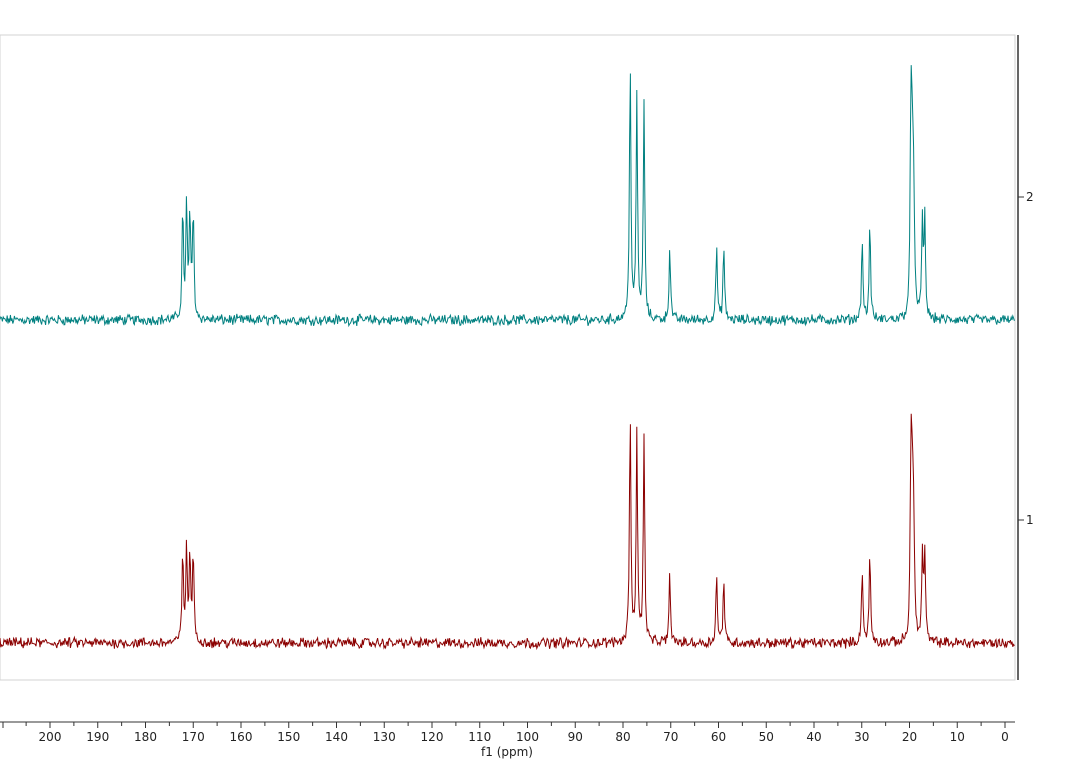 This screenshot has height=763, width=1088. Describe the element at coordinates (1026, 358) in the screenshot. I see `right-axis-ticks: 21` at that location.